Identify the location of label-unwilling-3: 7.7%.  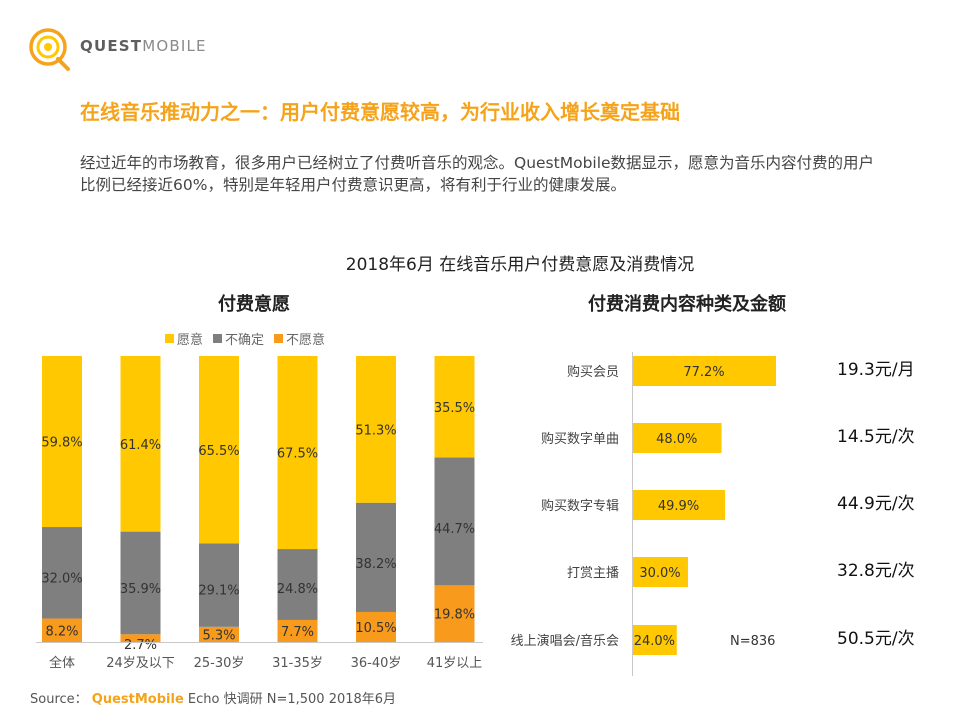
(297, 632).